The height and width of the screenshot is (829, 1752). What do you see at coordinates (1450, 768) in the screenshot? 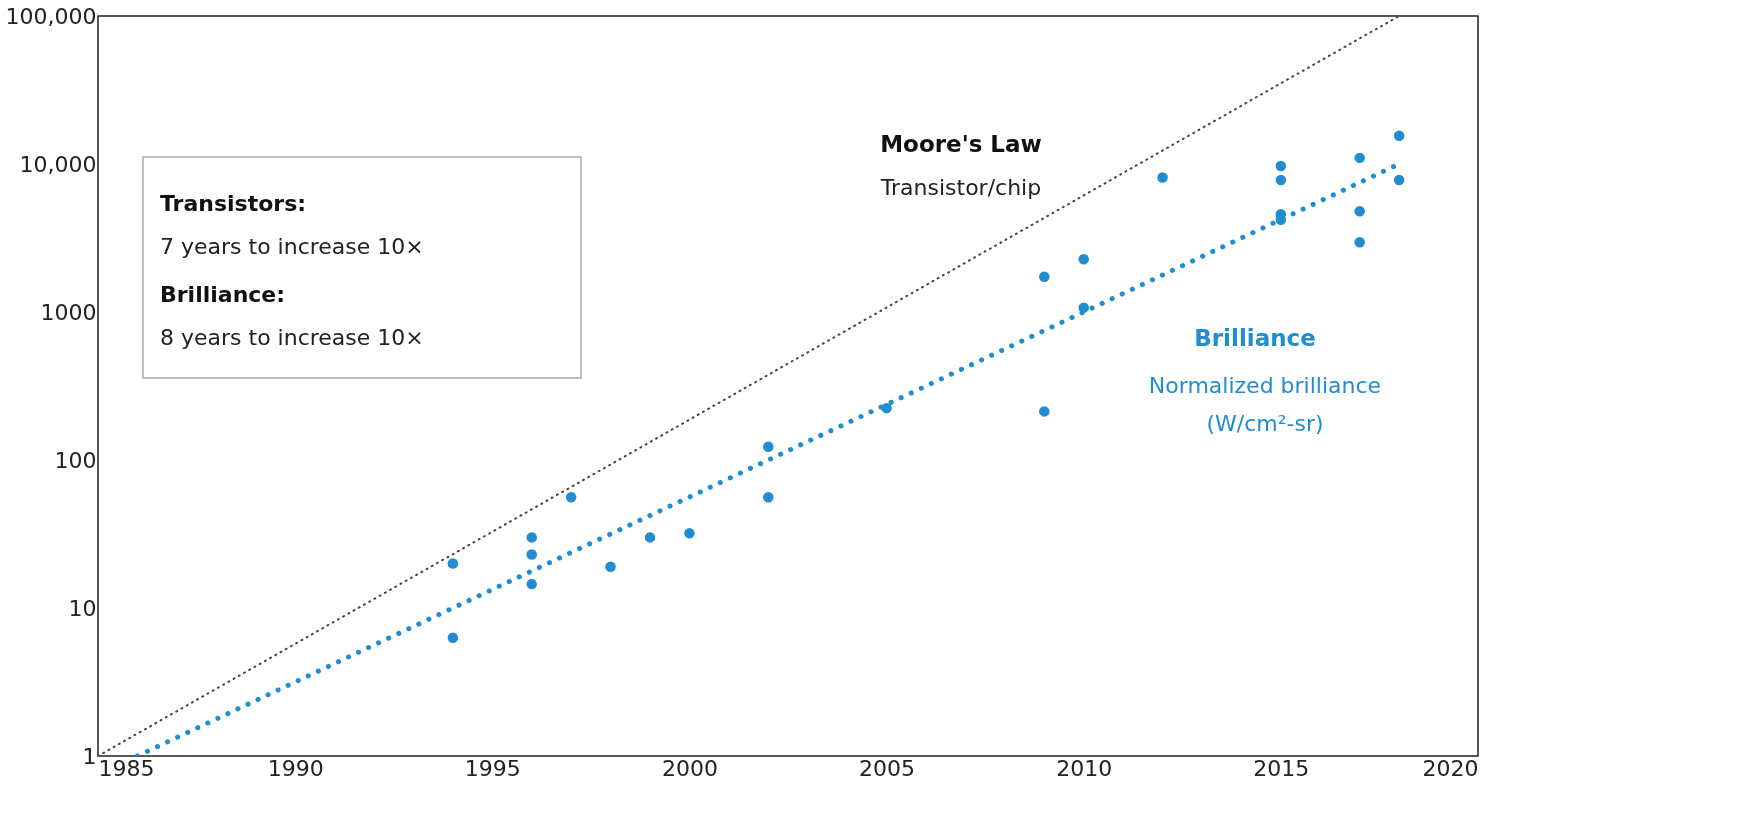
I see `x-tick-label: 2020` at bounding box center [1450, 768].